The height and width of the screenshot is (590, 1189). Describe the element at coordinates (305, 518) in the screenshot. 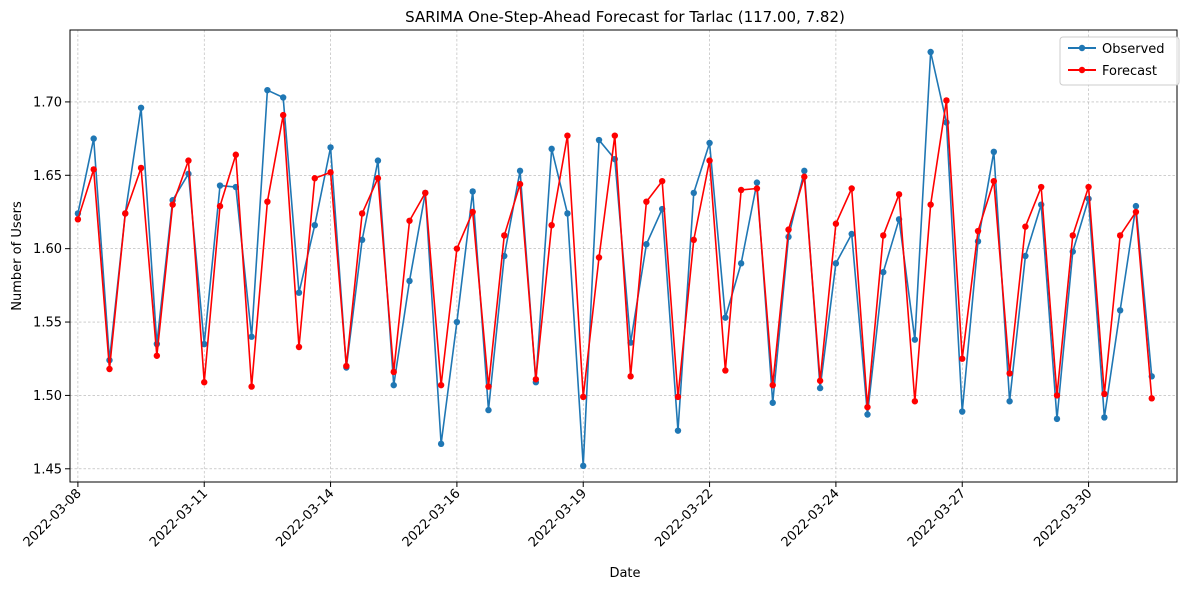

I see `x-tick-label: 2022-03-14` at that location.